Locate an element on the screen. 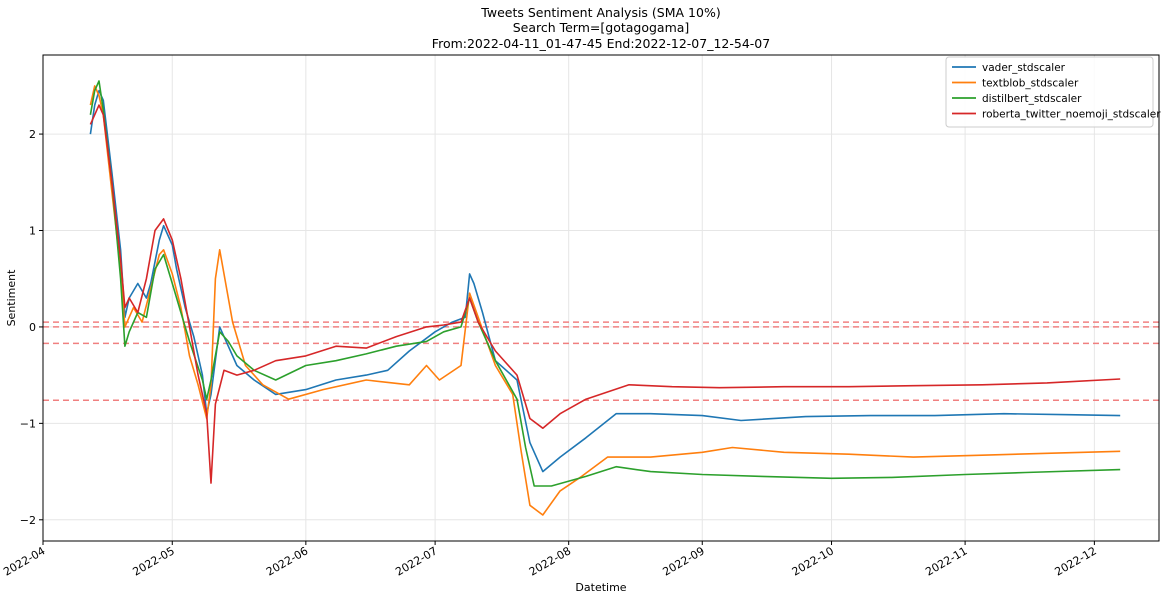  x-tick-label: 2022-06 is located at coordinates (287, 561).